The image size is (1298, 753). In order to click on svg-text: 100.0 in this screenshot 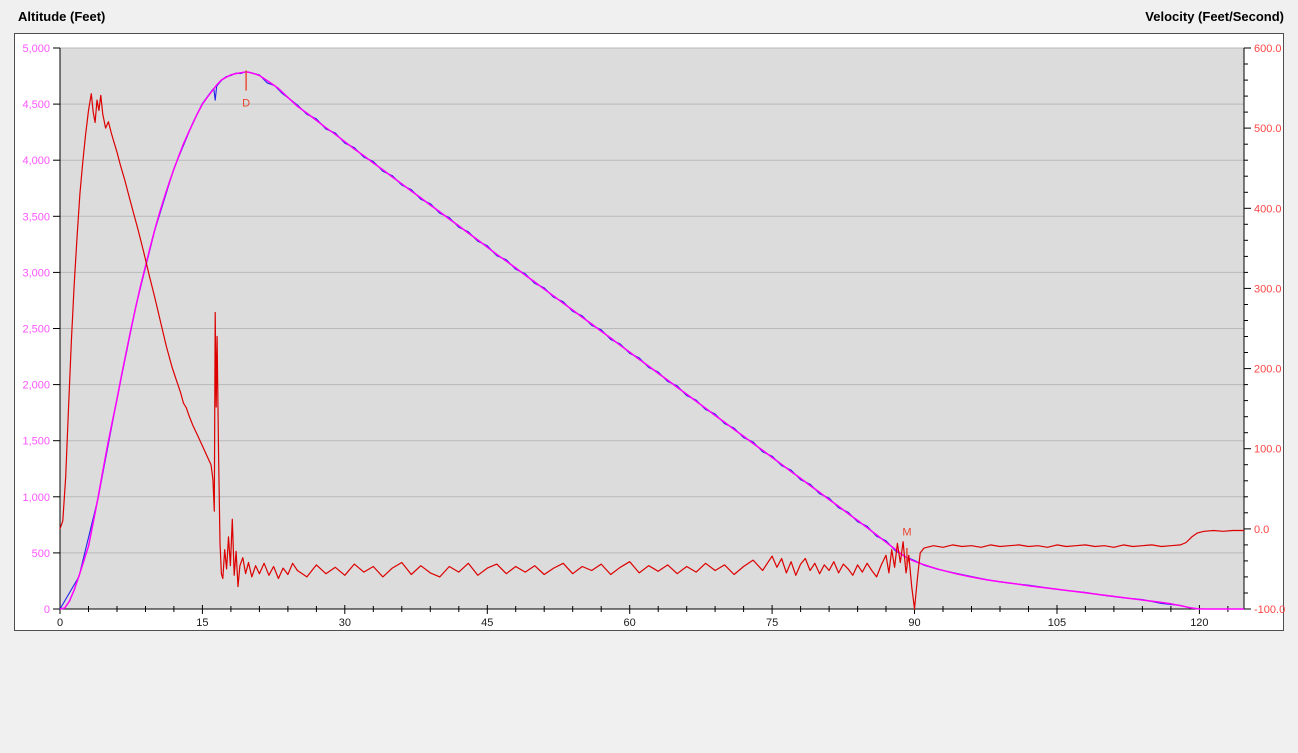, I will do `click(1268, 450)`.